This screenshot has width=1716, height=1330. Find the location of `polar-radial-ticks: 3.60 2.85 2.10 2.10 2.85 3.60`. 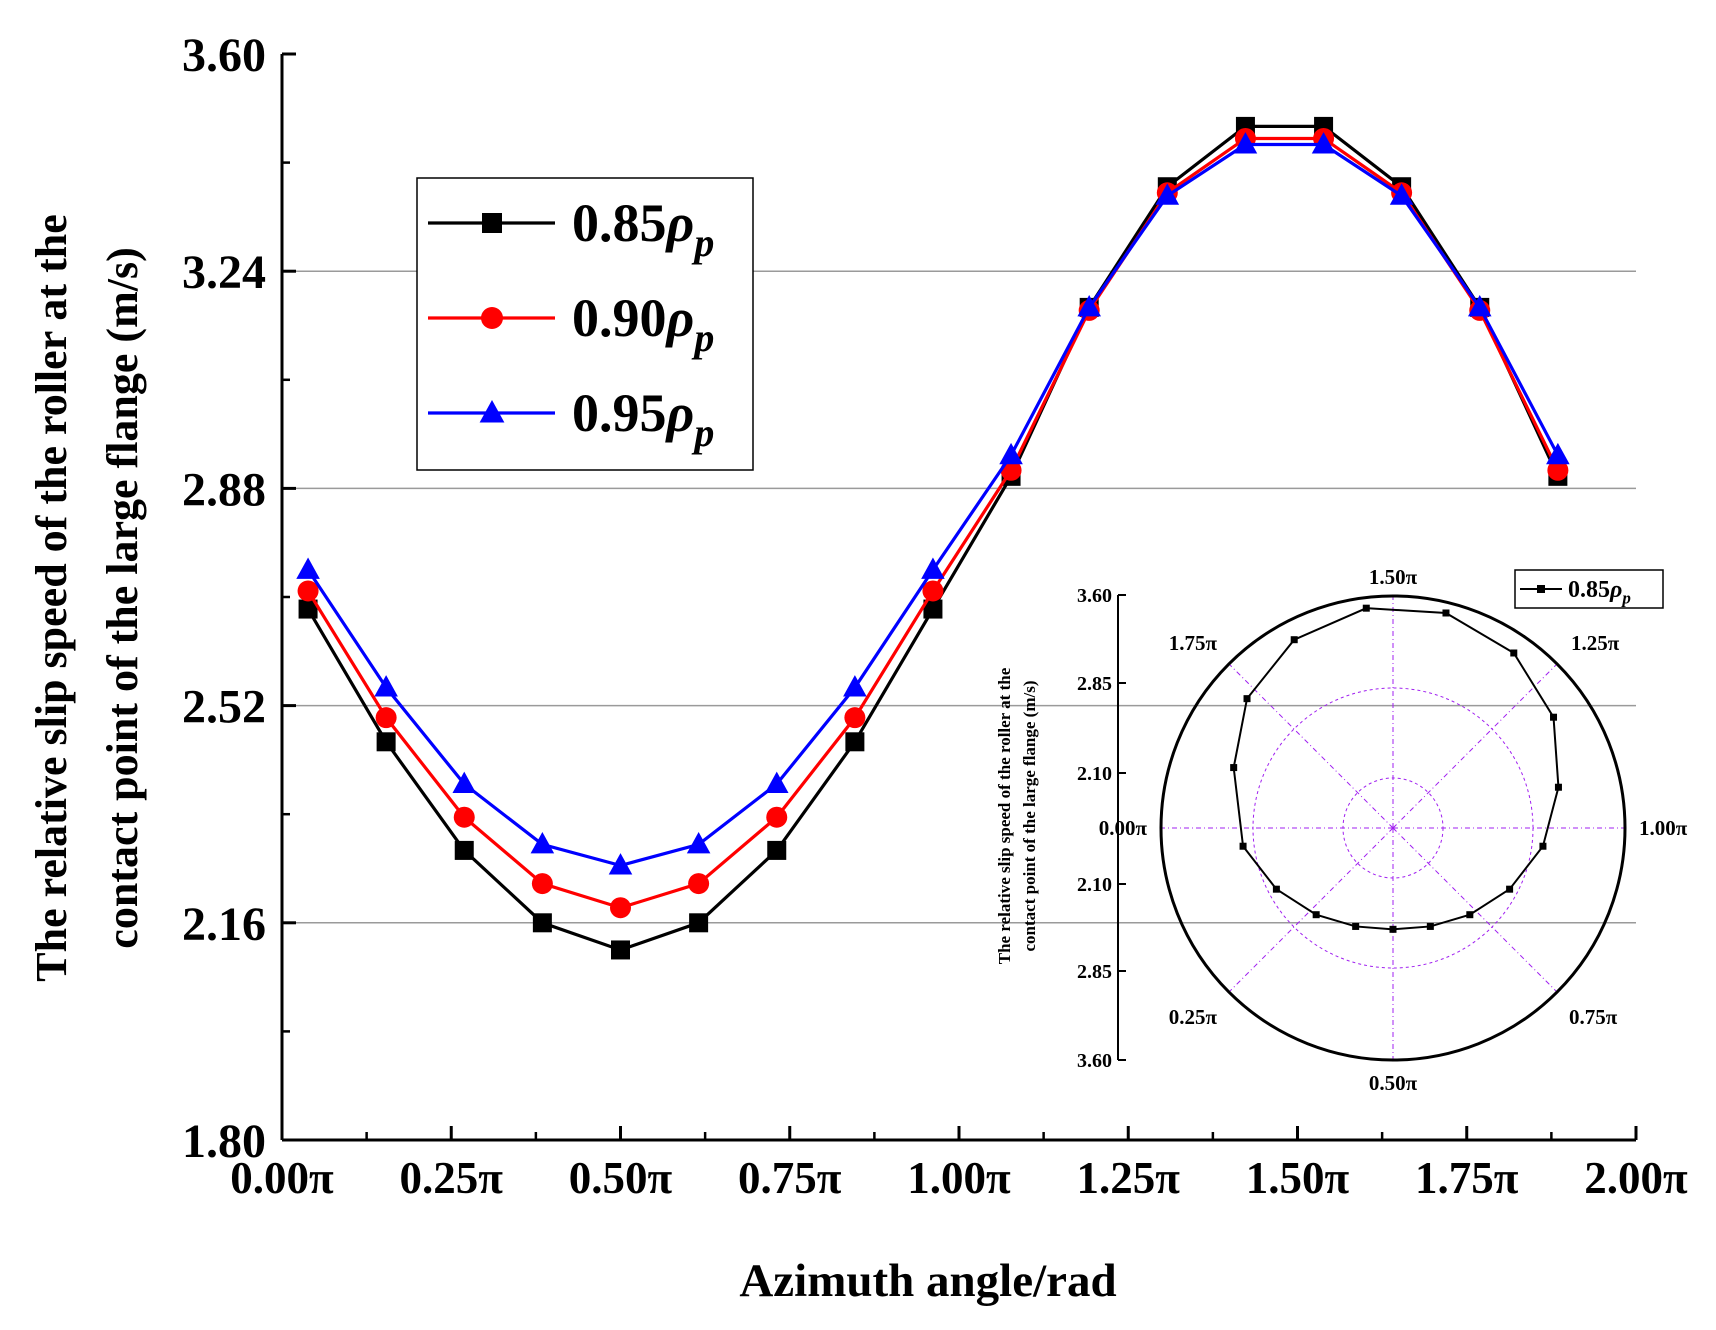

polar-radial-ticks: 3.60 2.85 2.10 2.10 2.85 3.60 is located at coordinates (1101, 828).